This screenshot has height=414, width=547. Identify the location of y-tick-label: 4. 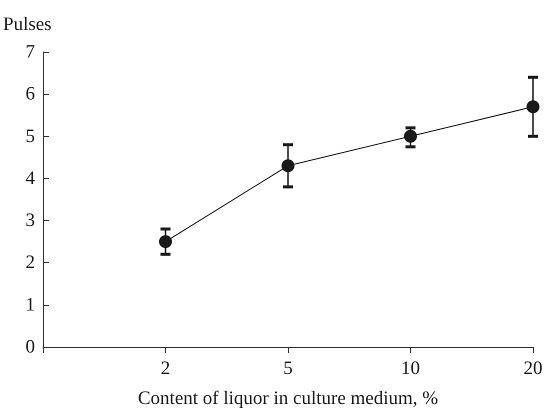
(31, 178).